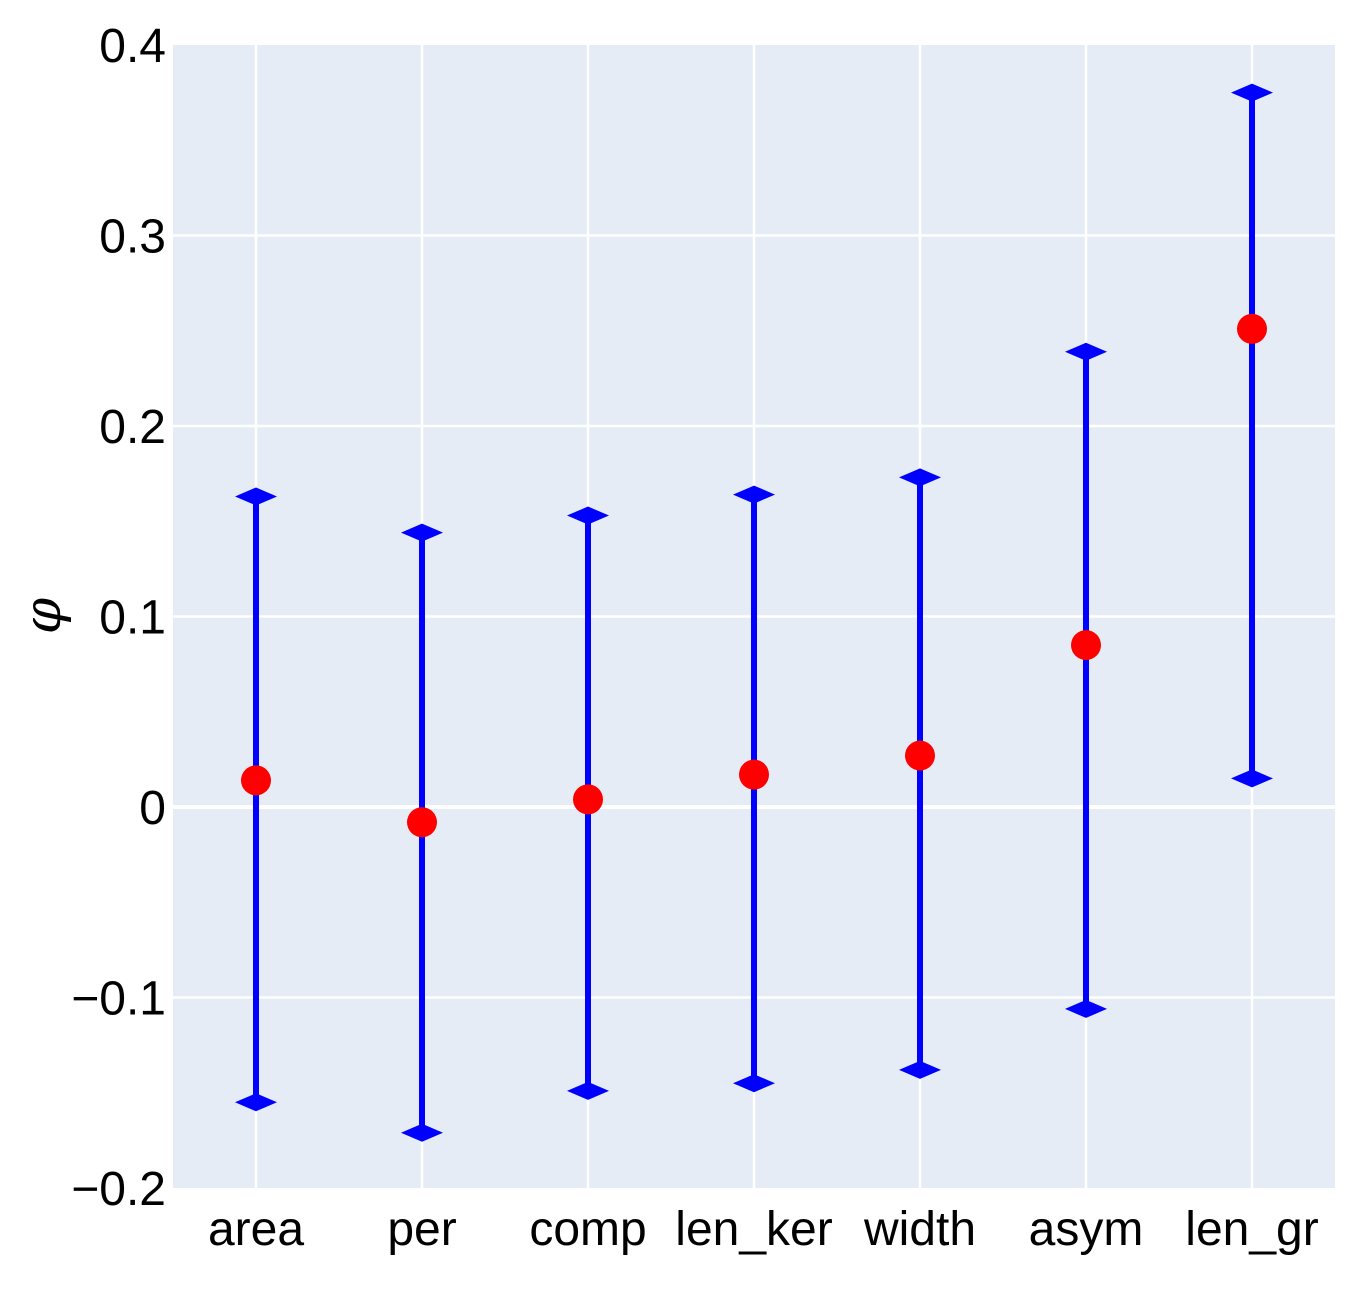  Describe the element at coordinates (256, 496) in the screenshot. I see `error-cap-upper-area` at that location.